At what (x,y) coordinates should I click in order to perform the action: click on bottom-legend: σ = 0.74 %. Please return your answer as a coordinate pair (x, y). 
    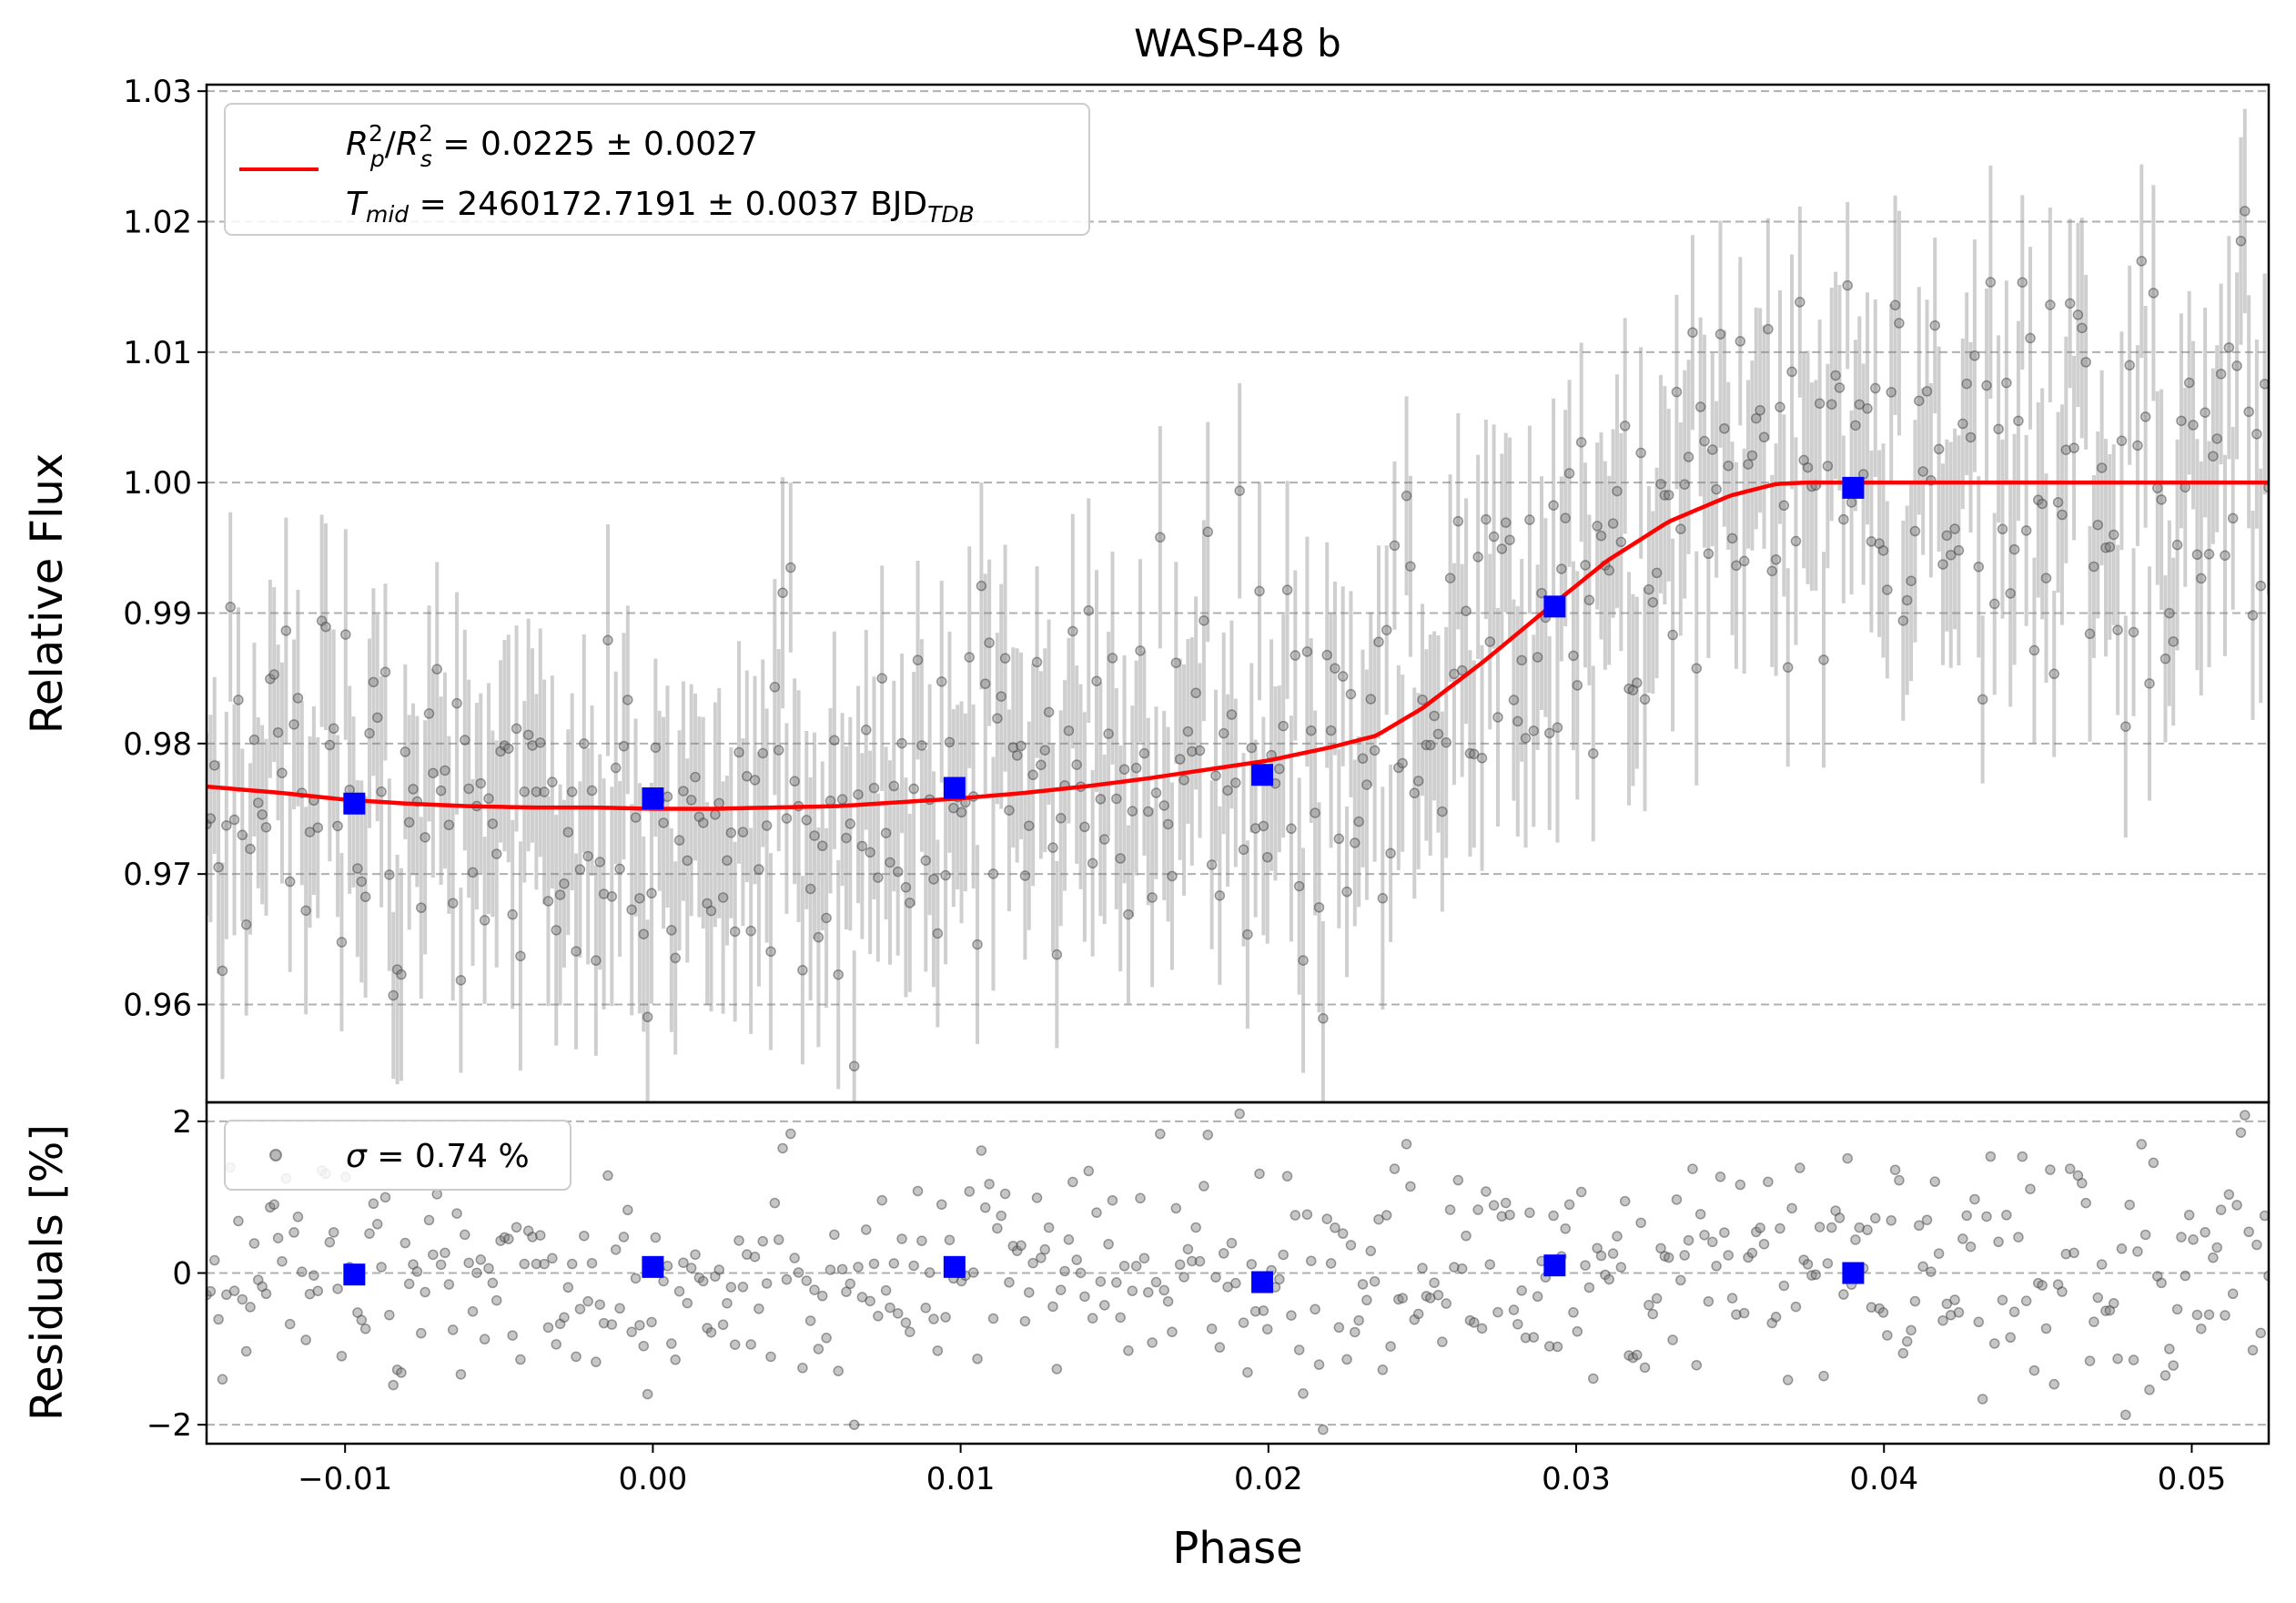
    Looking at the image, I should click on (398, 1155).